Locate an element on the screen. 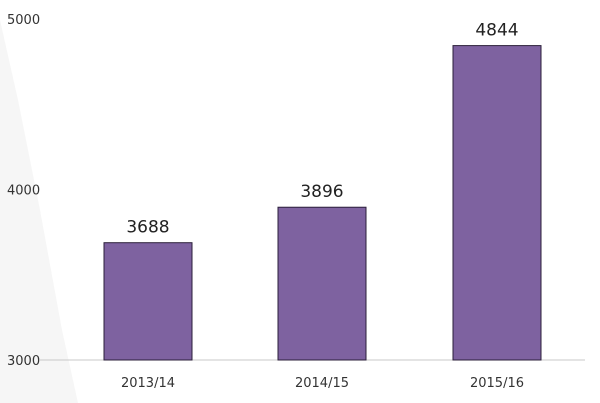 This screenshot has height=403, width=600. y-axis-ticks: 3000 4000 5000 is located at coordinates (23, 191).